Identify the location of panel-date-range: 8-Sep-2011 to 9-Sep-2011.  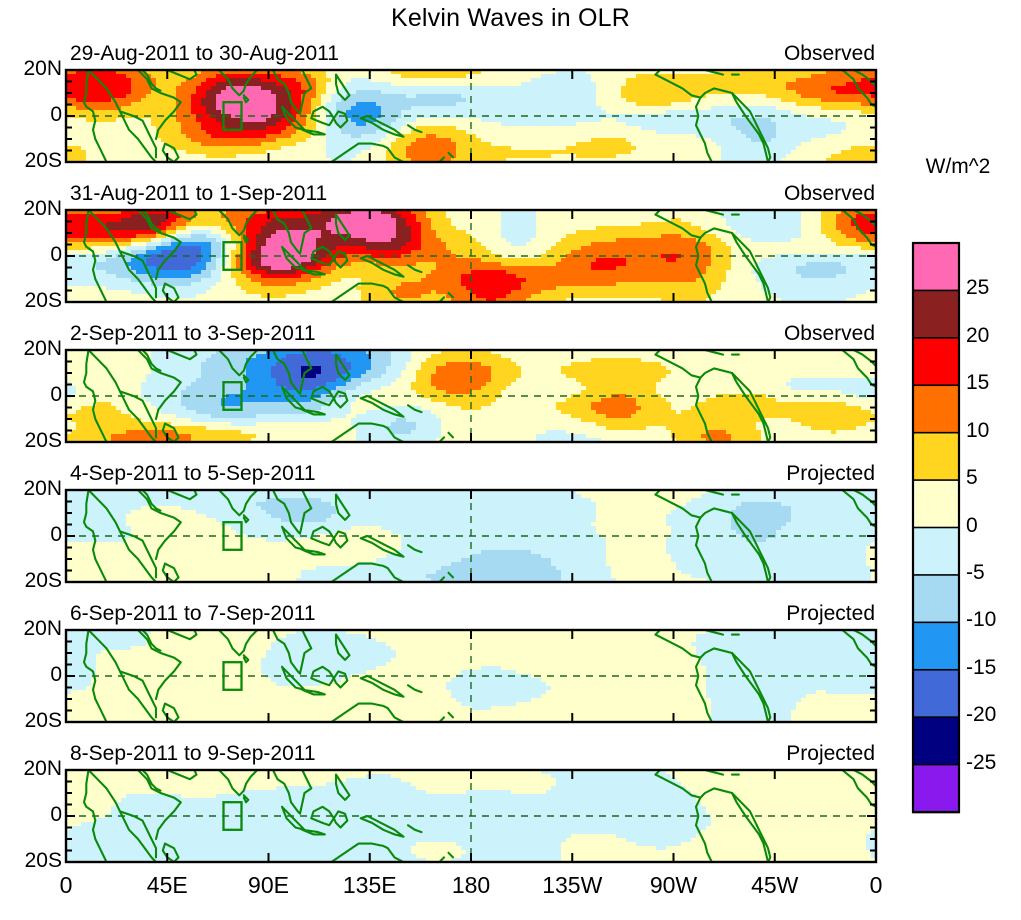
(193, 754).